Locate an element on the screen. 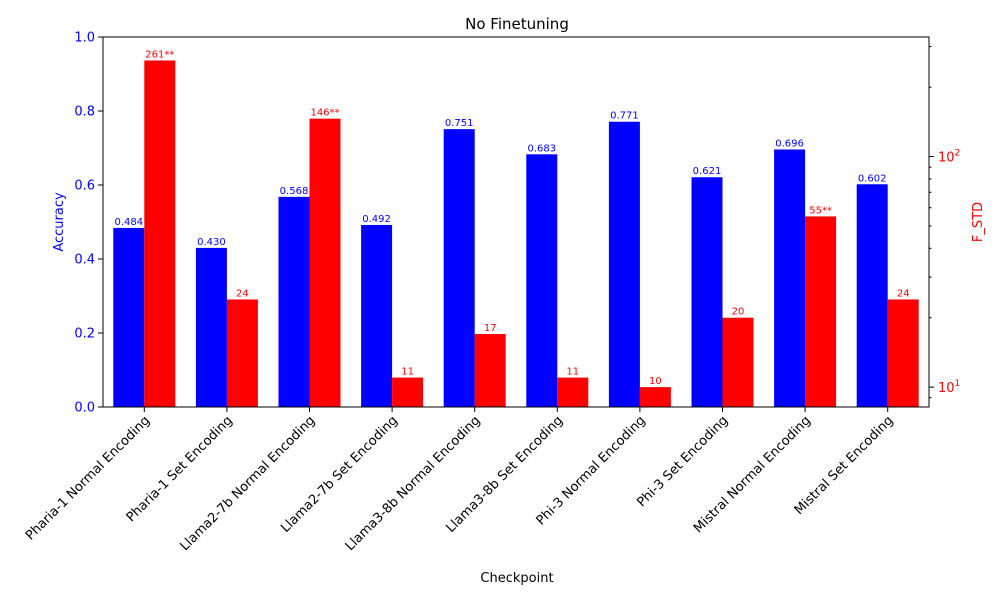 The image size is (1000, 604). left-axis-tick-label: 1.0 is located at coordinates (84, 38).